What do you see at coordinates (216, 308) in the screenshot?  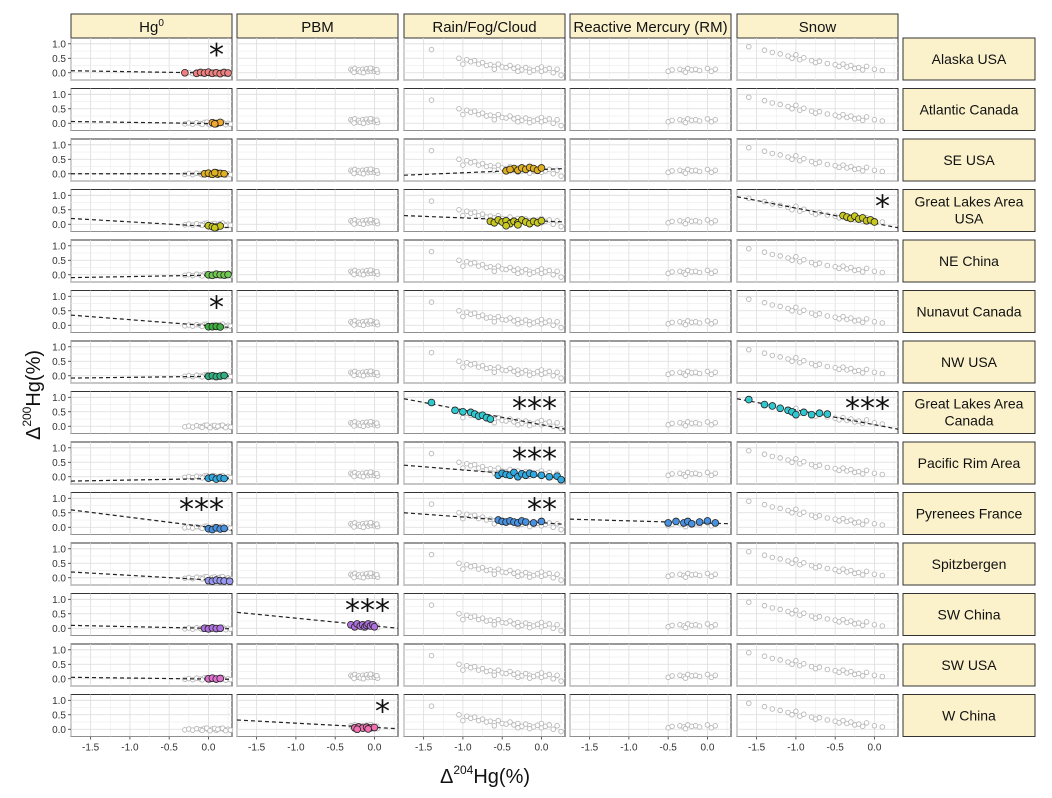 I see `significance-marker: *` at bounding box center [216, 308].